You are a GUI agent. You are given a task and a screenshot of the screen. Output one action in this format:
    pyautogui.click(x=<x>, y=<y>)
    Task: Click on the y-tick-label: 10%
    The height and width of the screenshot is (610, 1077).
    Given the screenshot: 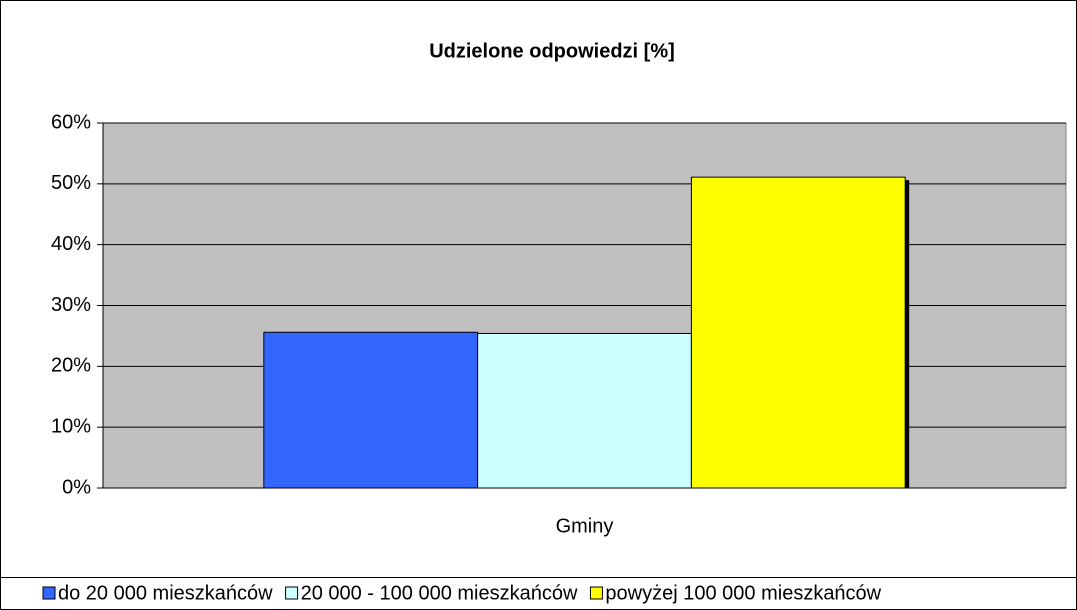 What is the action you would take?
    pyautogui.click(x=71, y=426)
    